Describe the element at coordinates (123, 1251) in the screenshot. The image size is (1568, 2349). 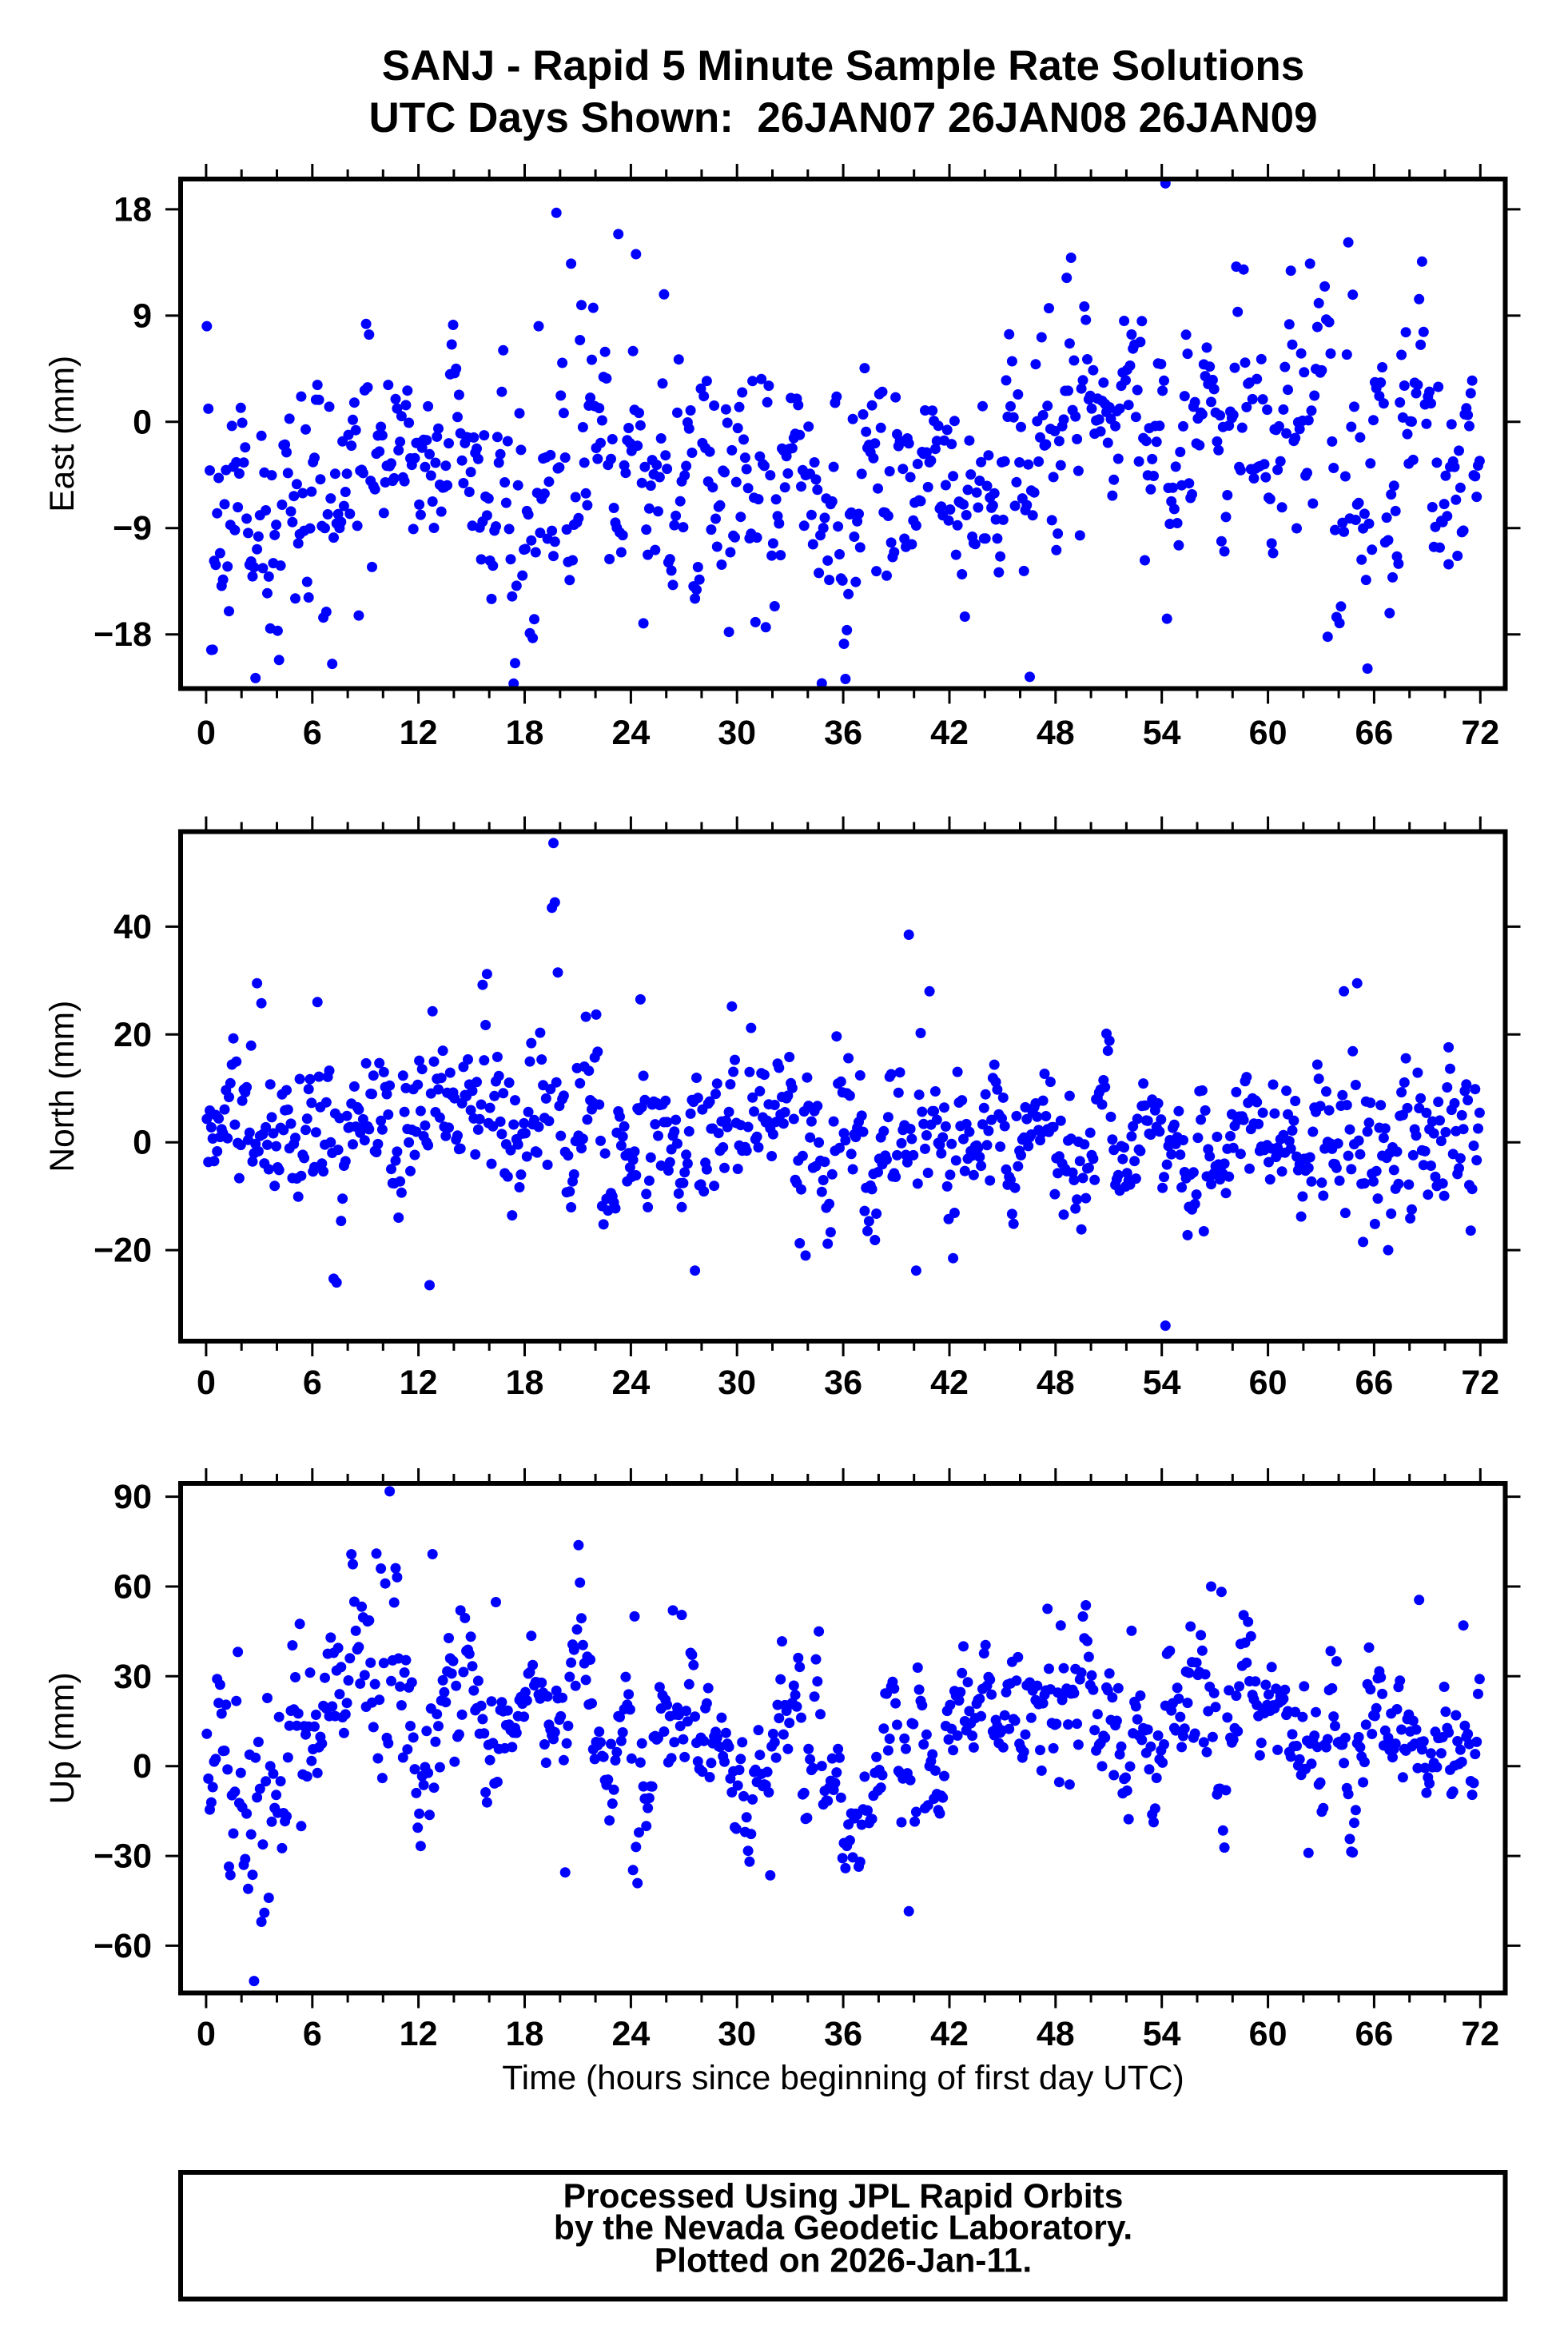
I see `svg-text: −20` at that location.